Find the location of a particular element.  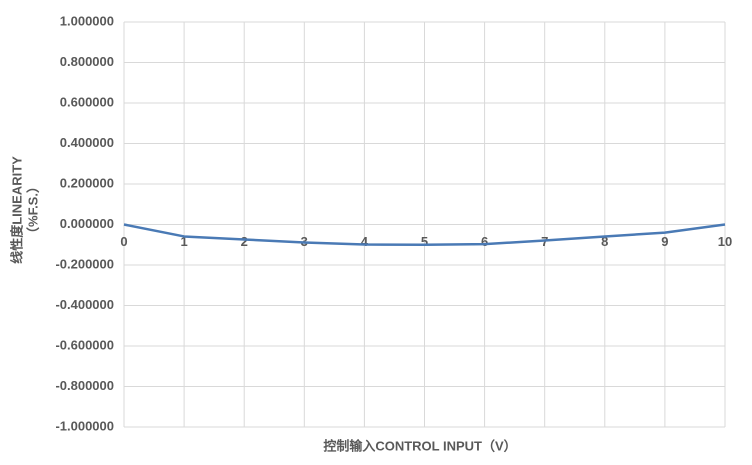

y-tick-label: 0.400000 is located at coordinates (87, 142).